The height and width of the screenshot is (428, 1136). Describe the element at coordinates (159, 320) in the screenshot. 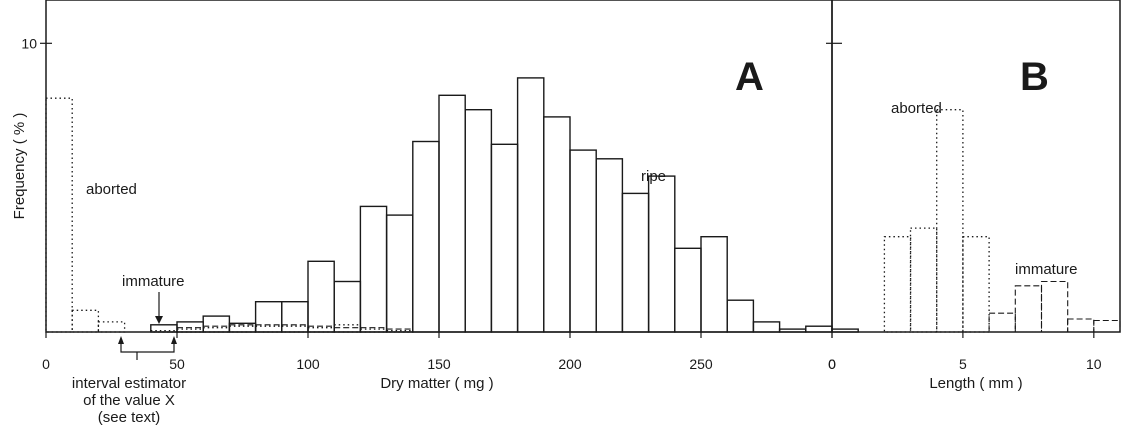

I see `immature-arrow-head` at that location.